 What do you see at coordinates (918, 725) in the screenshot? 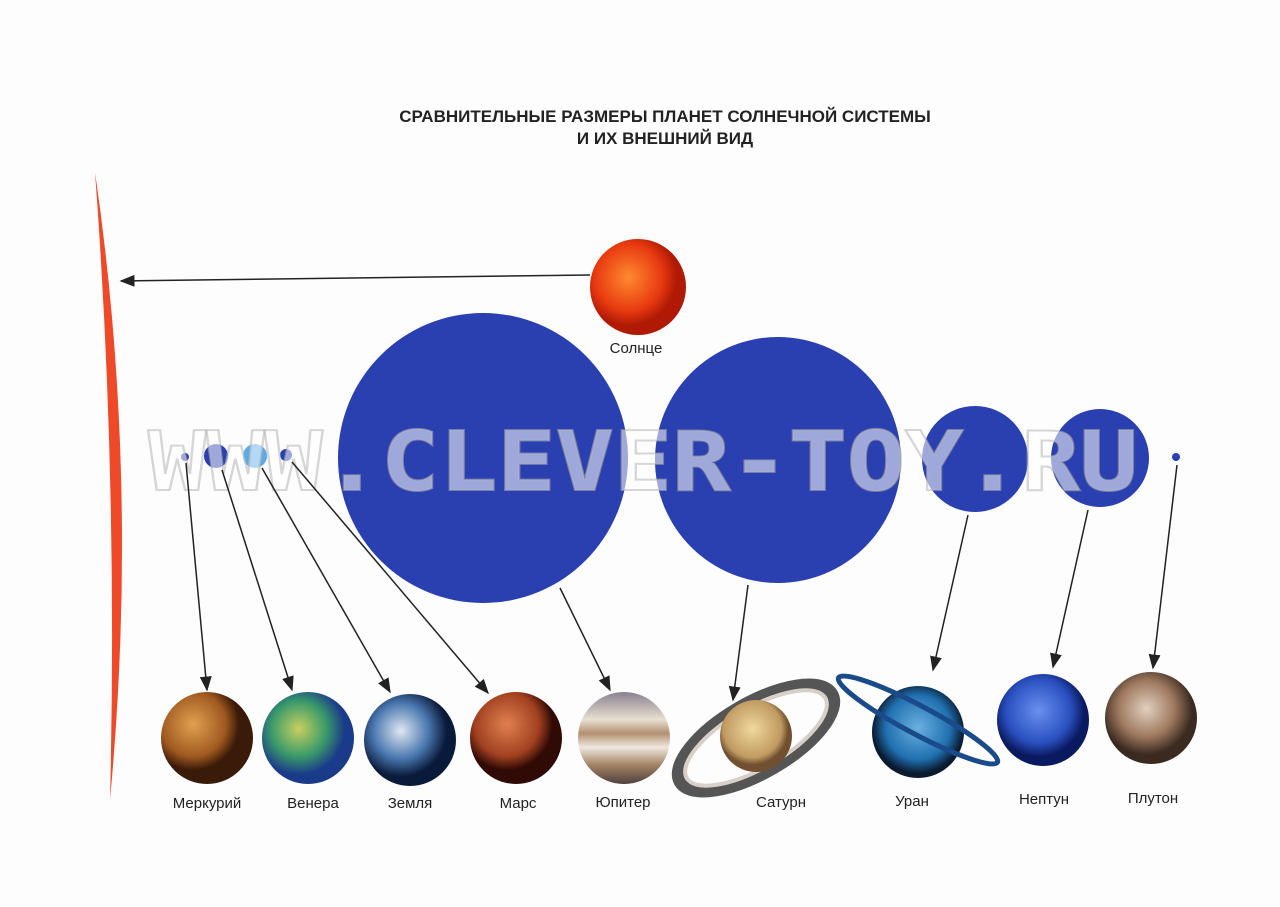
I see `planet-uranus-image` at bounding box center [918, 725].